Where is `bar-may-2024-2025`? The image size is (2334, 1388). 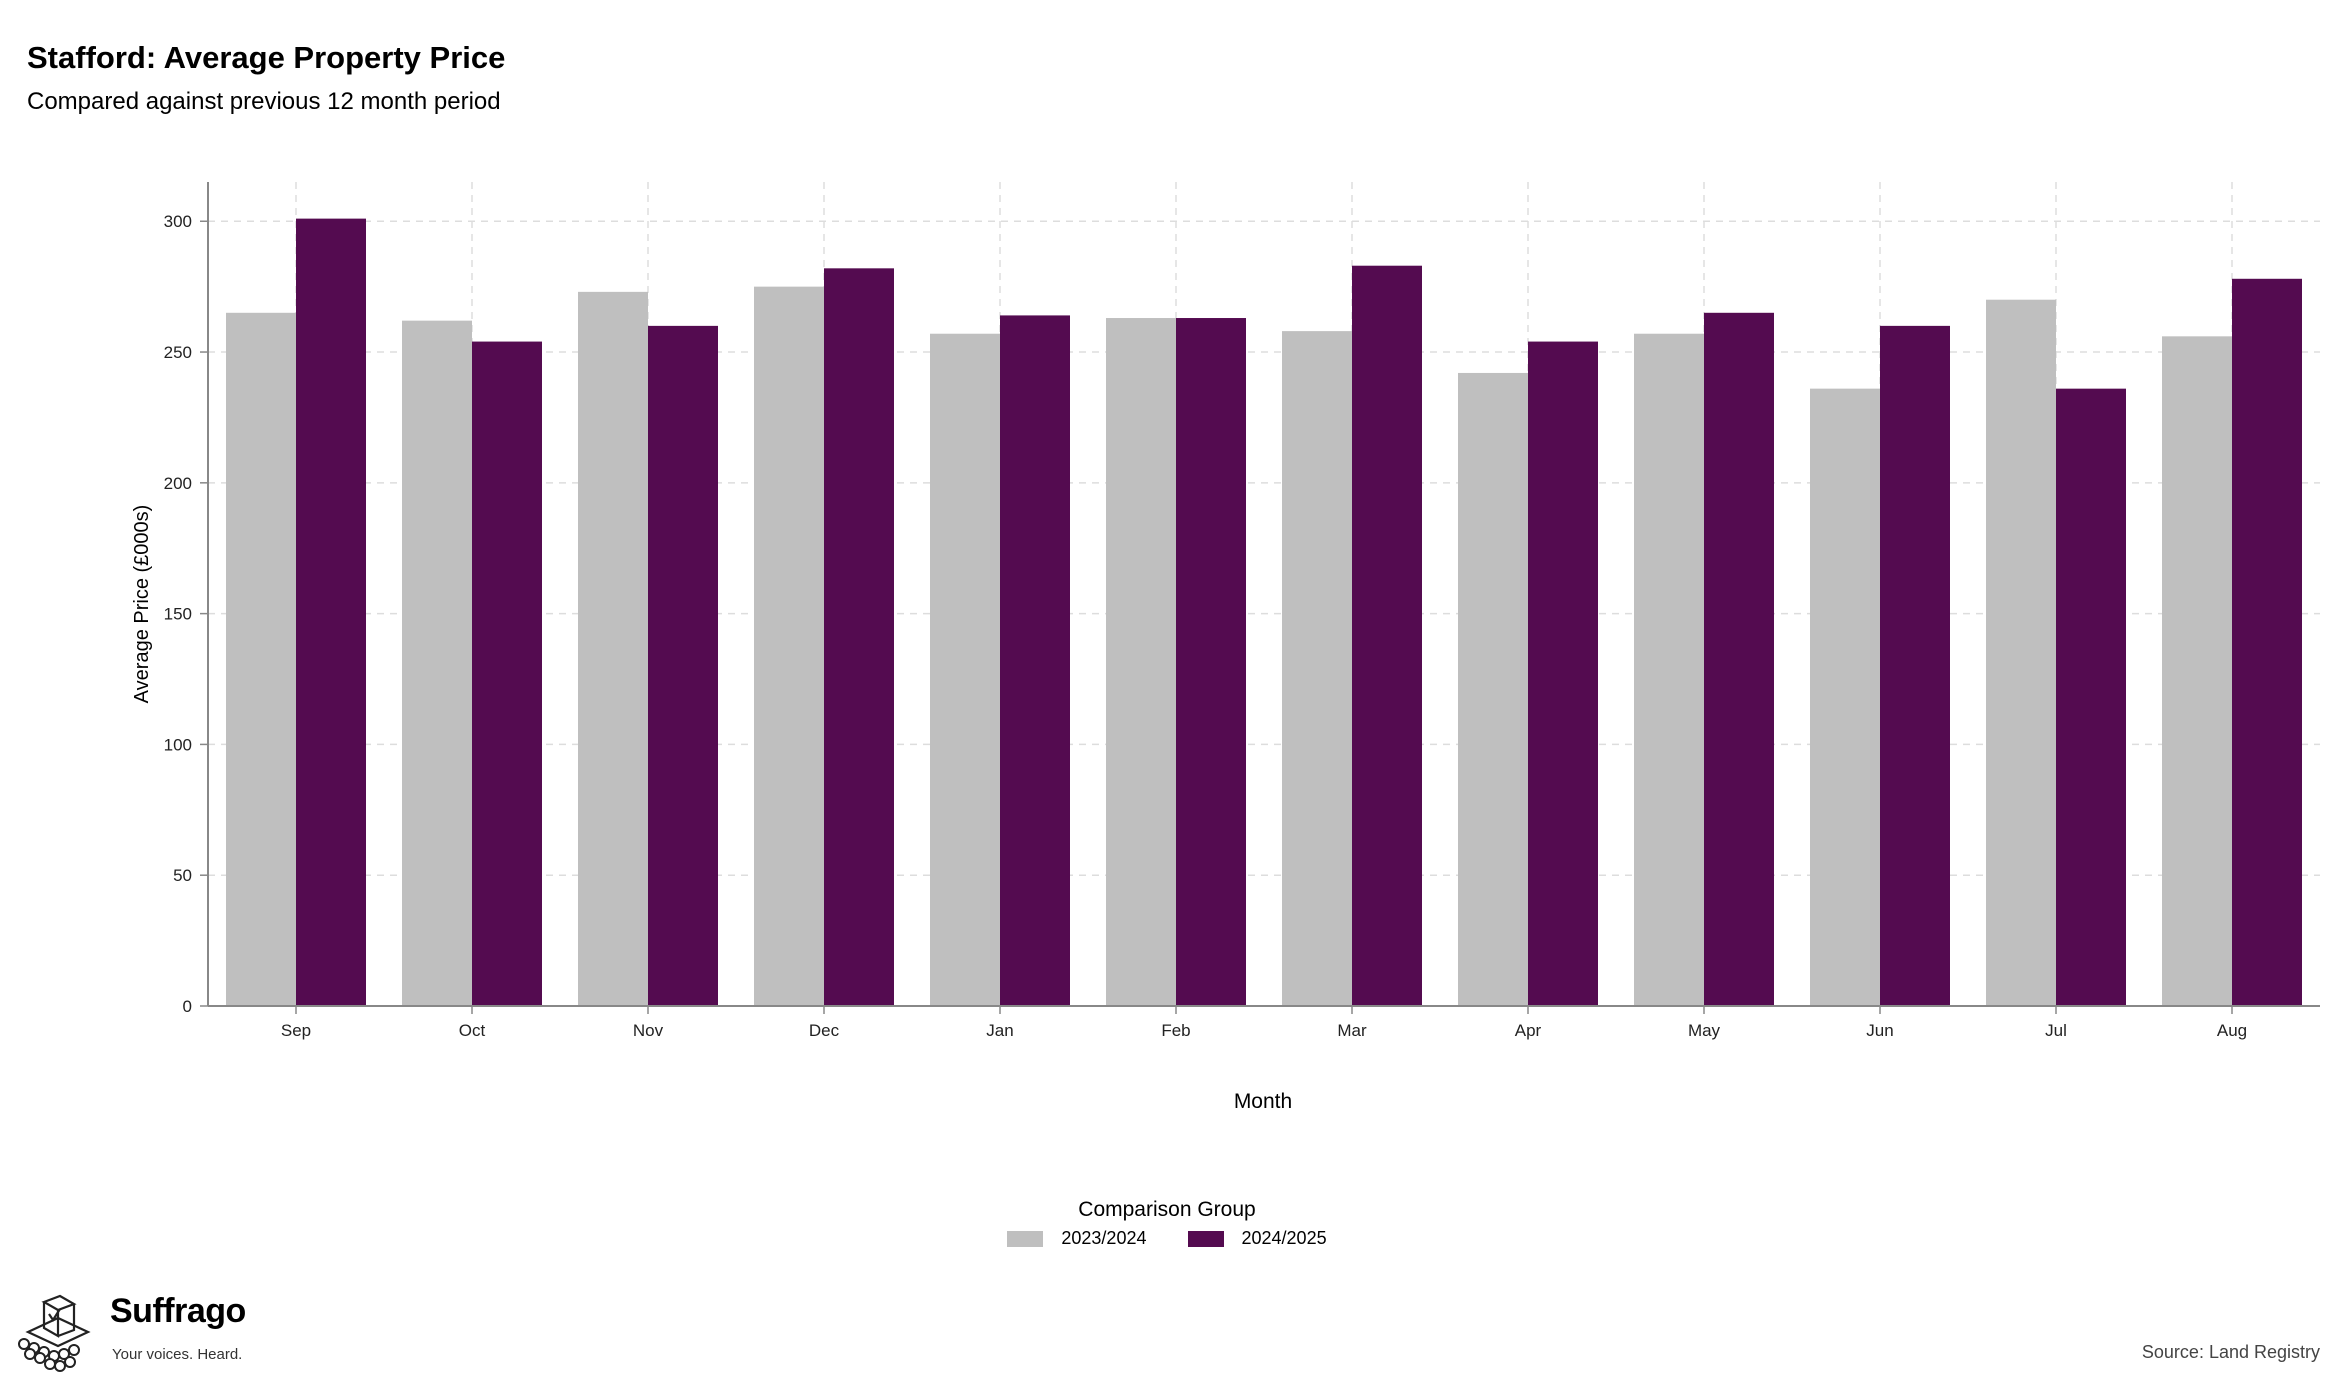
bar-may-2024-2025 is located at coordinates (1739, 659).